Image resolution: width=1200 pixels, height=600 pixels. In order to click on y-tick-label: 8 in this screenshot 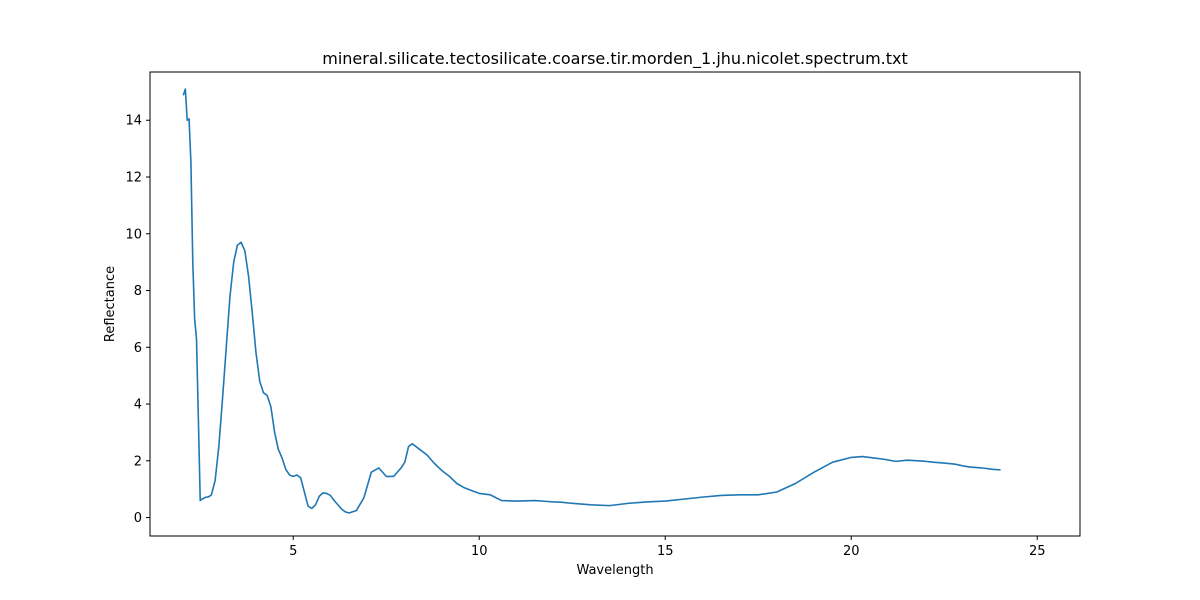, I will do `click(138, 291)`.